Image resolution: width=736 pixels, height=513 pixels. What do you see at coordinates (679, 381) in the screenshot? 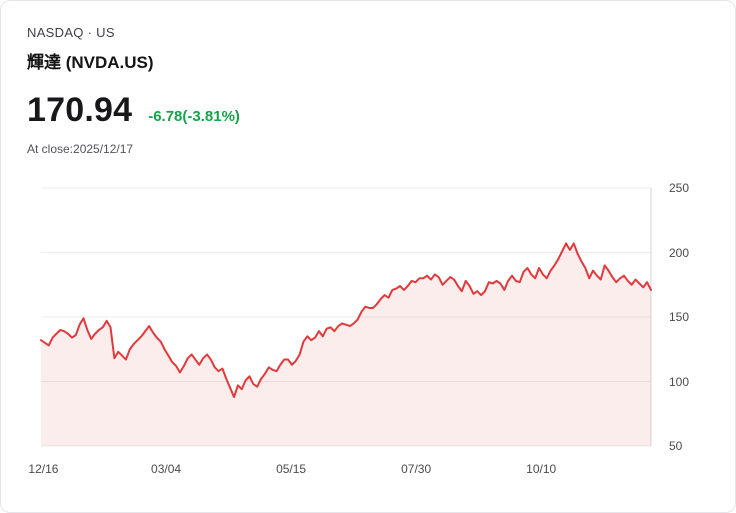
I see `y-axis-tick-label: 100` at bounding box center [679, 381].